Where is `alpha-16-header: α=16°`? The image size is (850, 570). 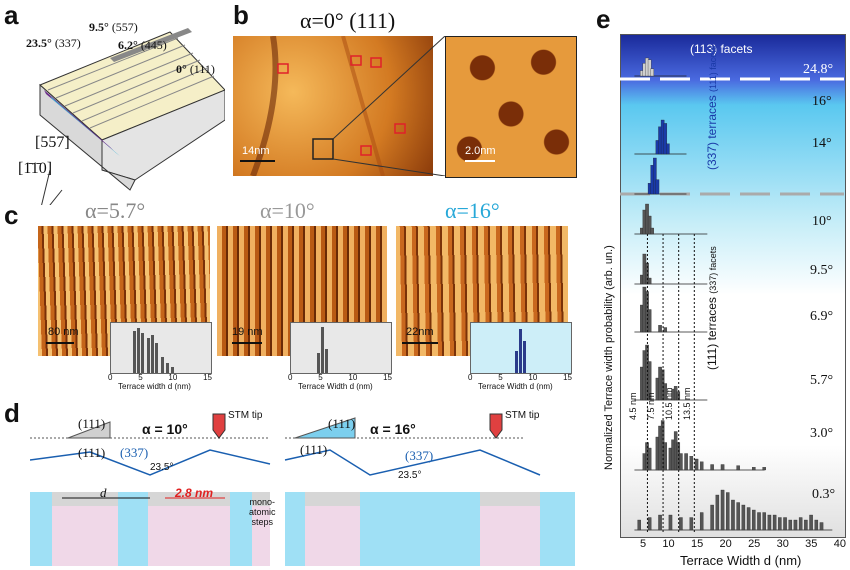
alpha-16-header: α=16° is located at coordinates (472, 210).